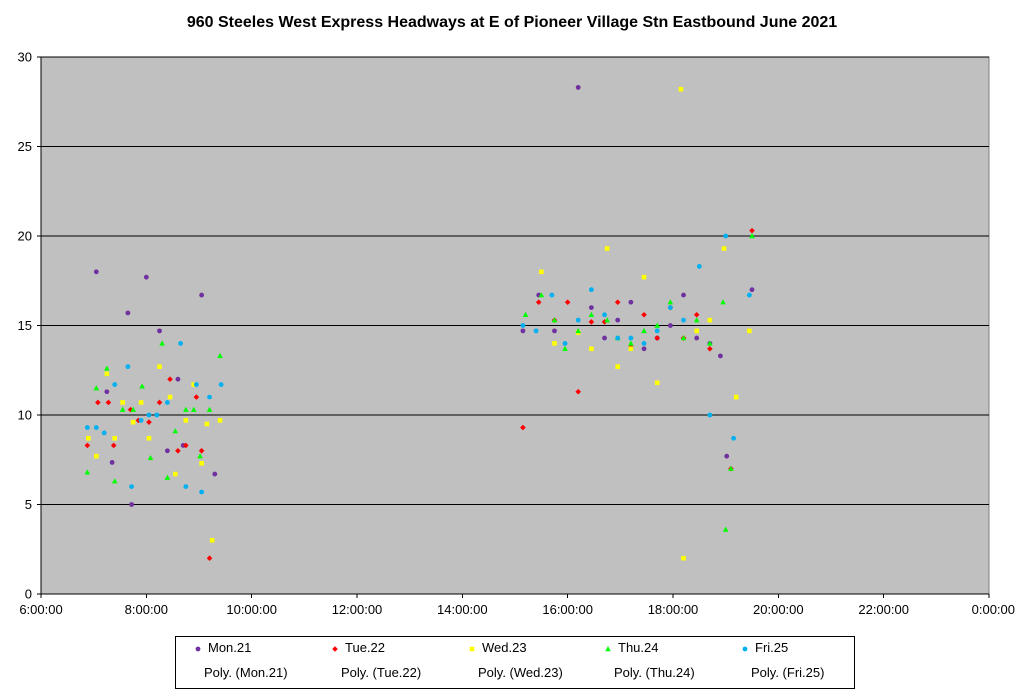  Describe the element at coordinates (358, 647) in the screenshot. I see `legend-item: Tue.22` at that location.